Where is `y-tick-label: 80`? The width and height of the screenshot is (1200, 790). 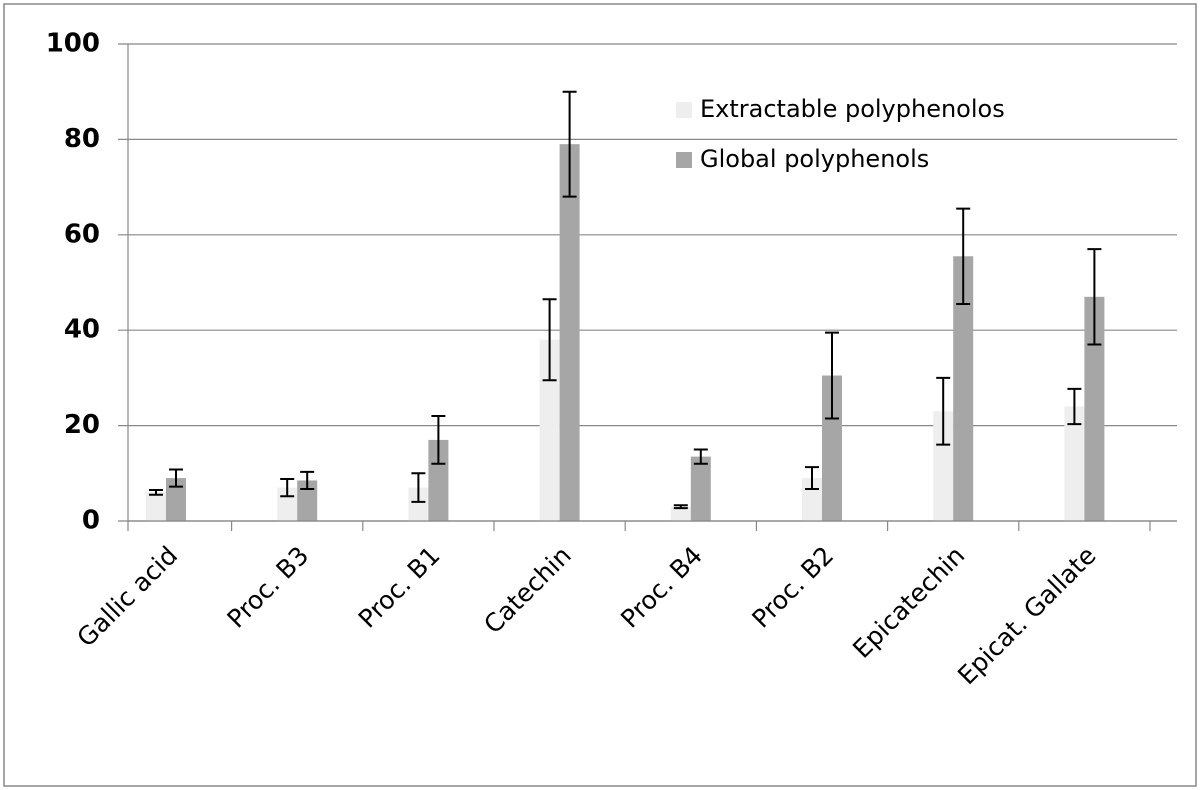 y-tick-label: 80 is located at coordinates (82, 139).